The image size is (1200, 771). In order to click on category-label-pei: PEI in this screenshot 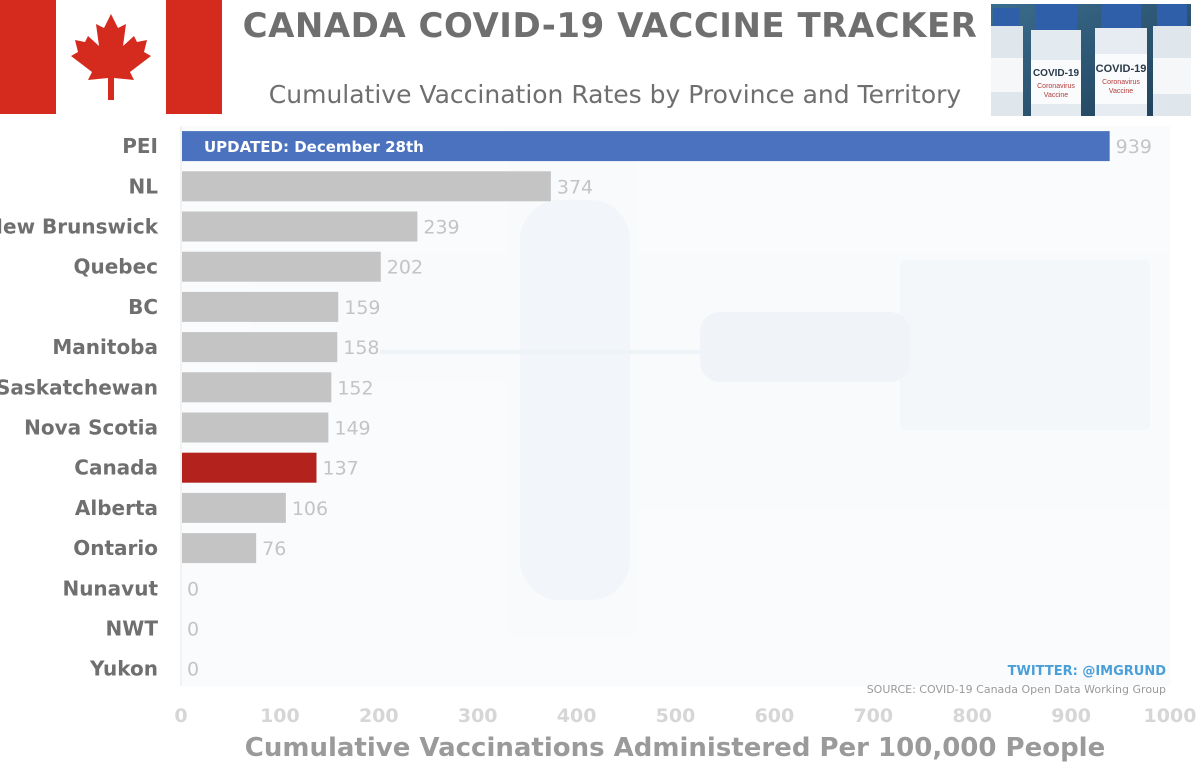, I will do `click(140, 146)`.